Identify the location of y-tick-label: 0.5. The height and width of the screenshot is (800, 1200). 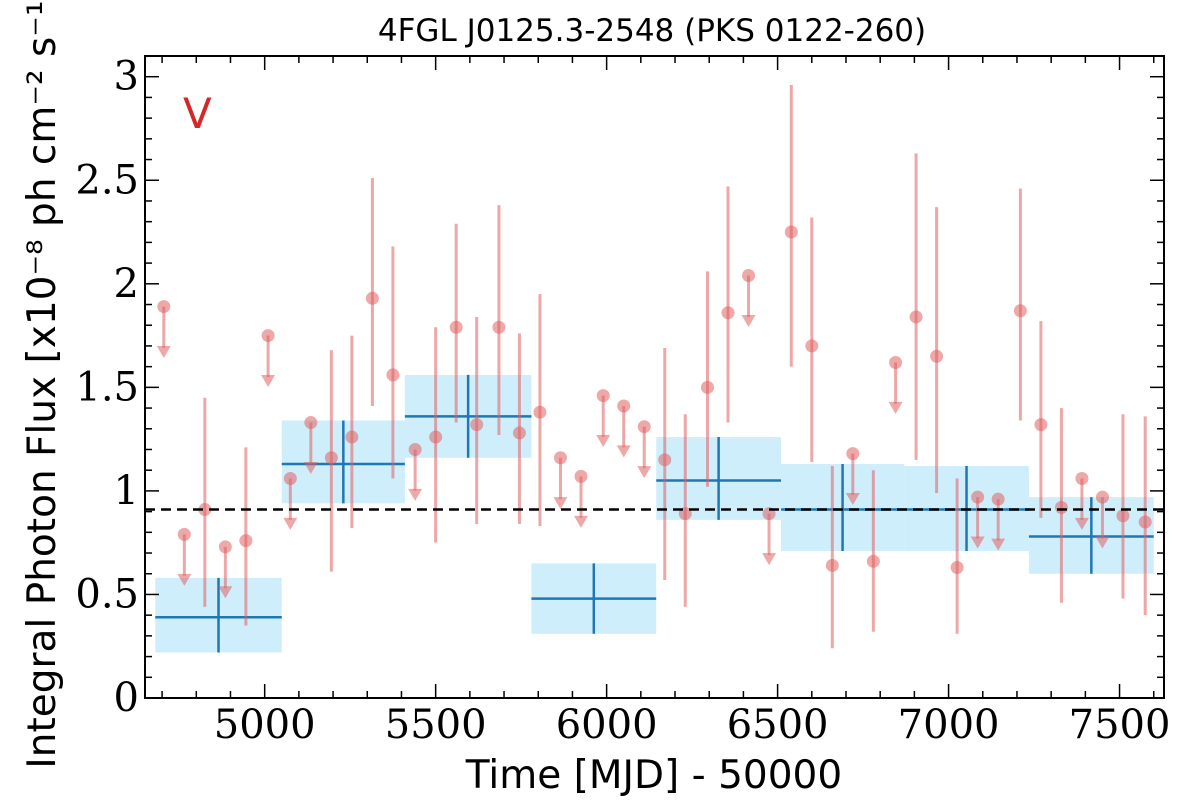
(107, 594).